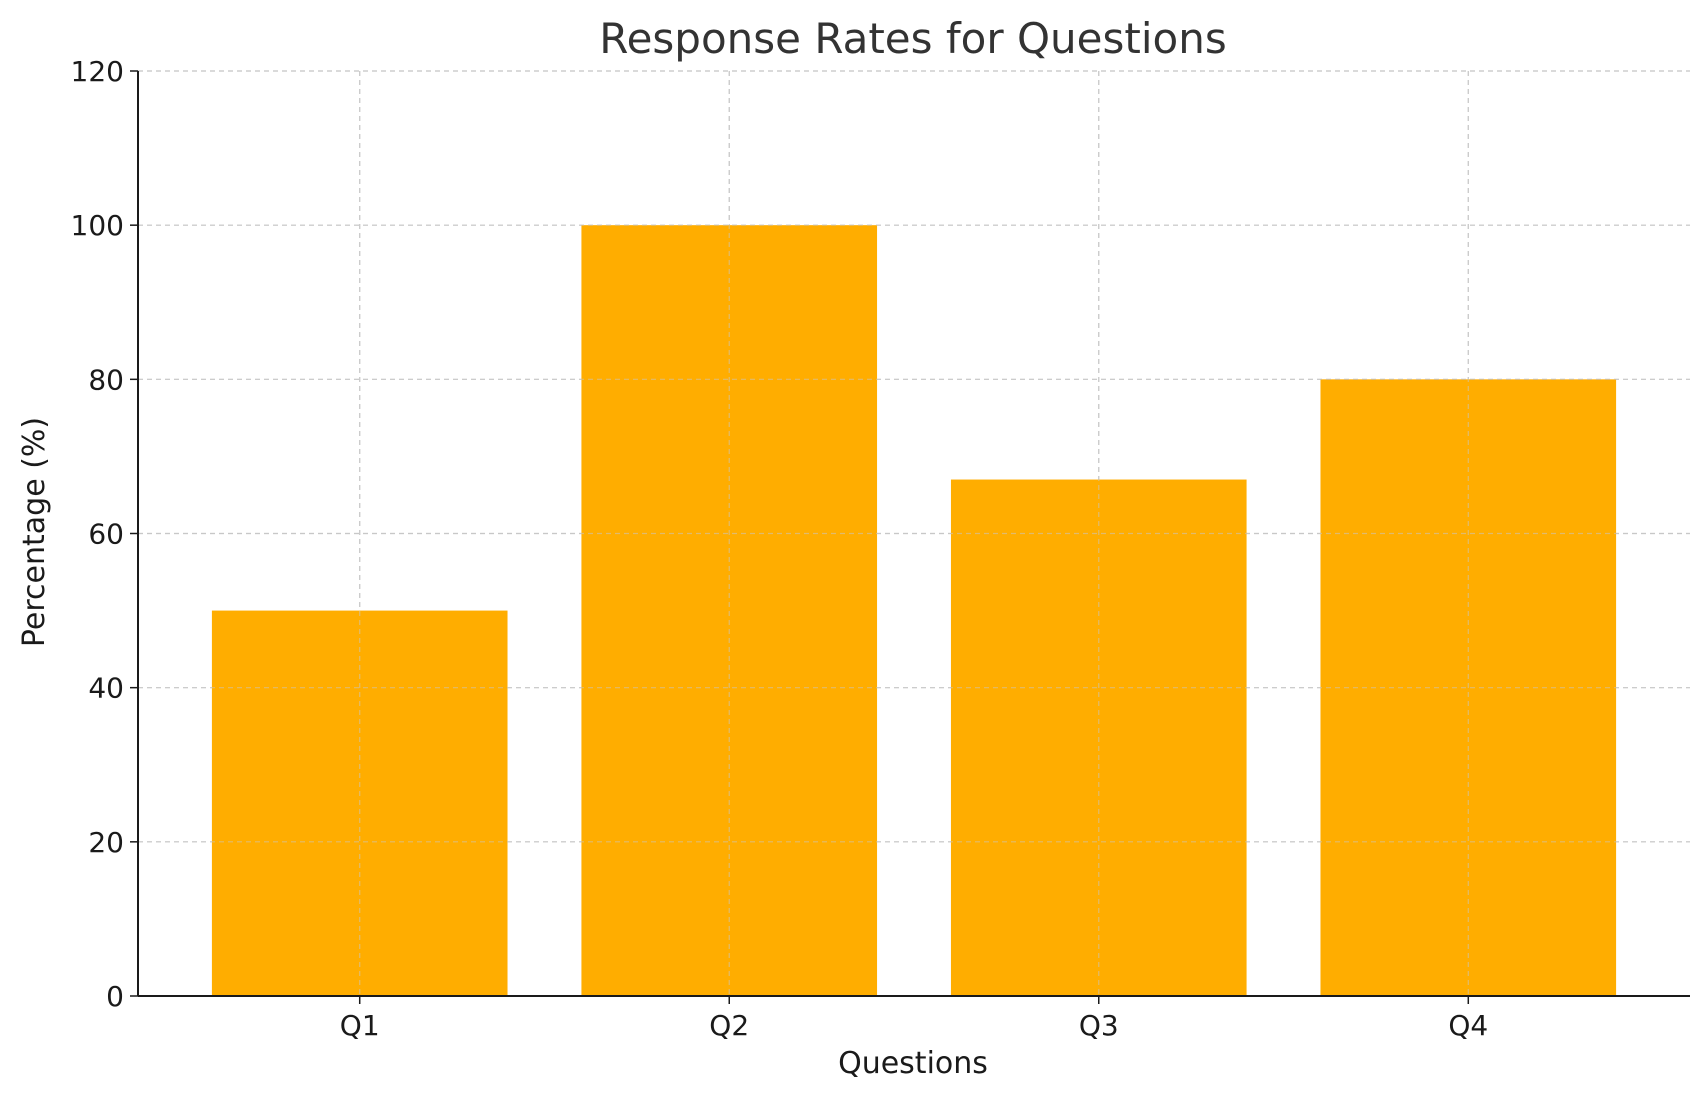  Describe the element at coordinates (913, 1063) in the screenshot. I see `x-axis-label: Questions` at that location.